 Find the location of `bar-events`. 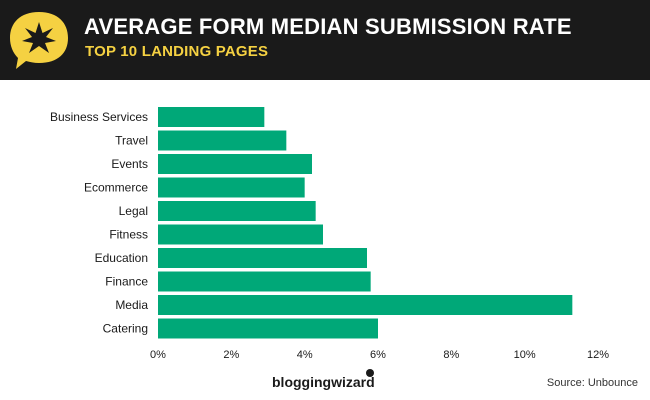

bar-events is located at coordinates (235, 164).